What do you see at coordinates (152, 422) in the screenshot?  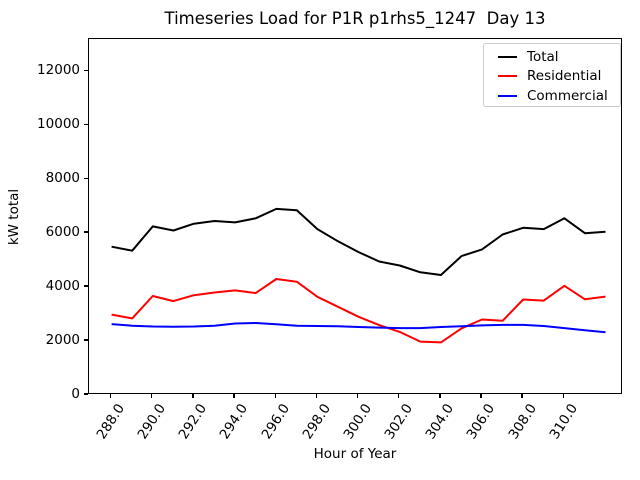 I see `x-tick-label: 290.0` at bounding box center [152, 422].